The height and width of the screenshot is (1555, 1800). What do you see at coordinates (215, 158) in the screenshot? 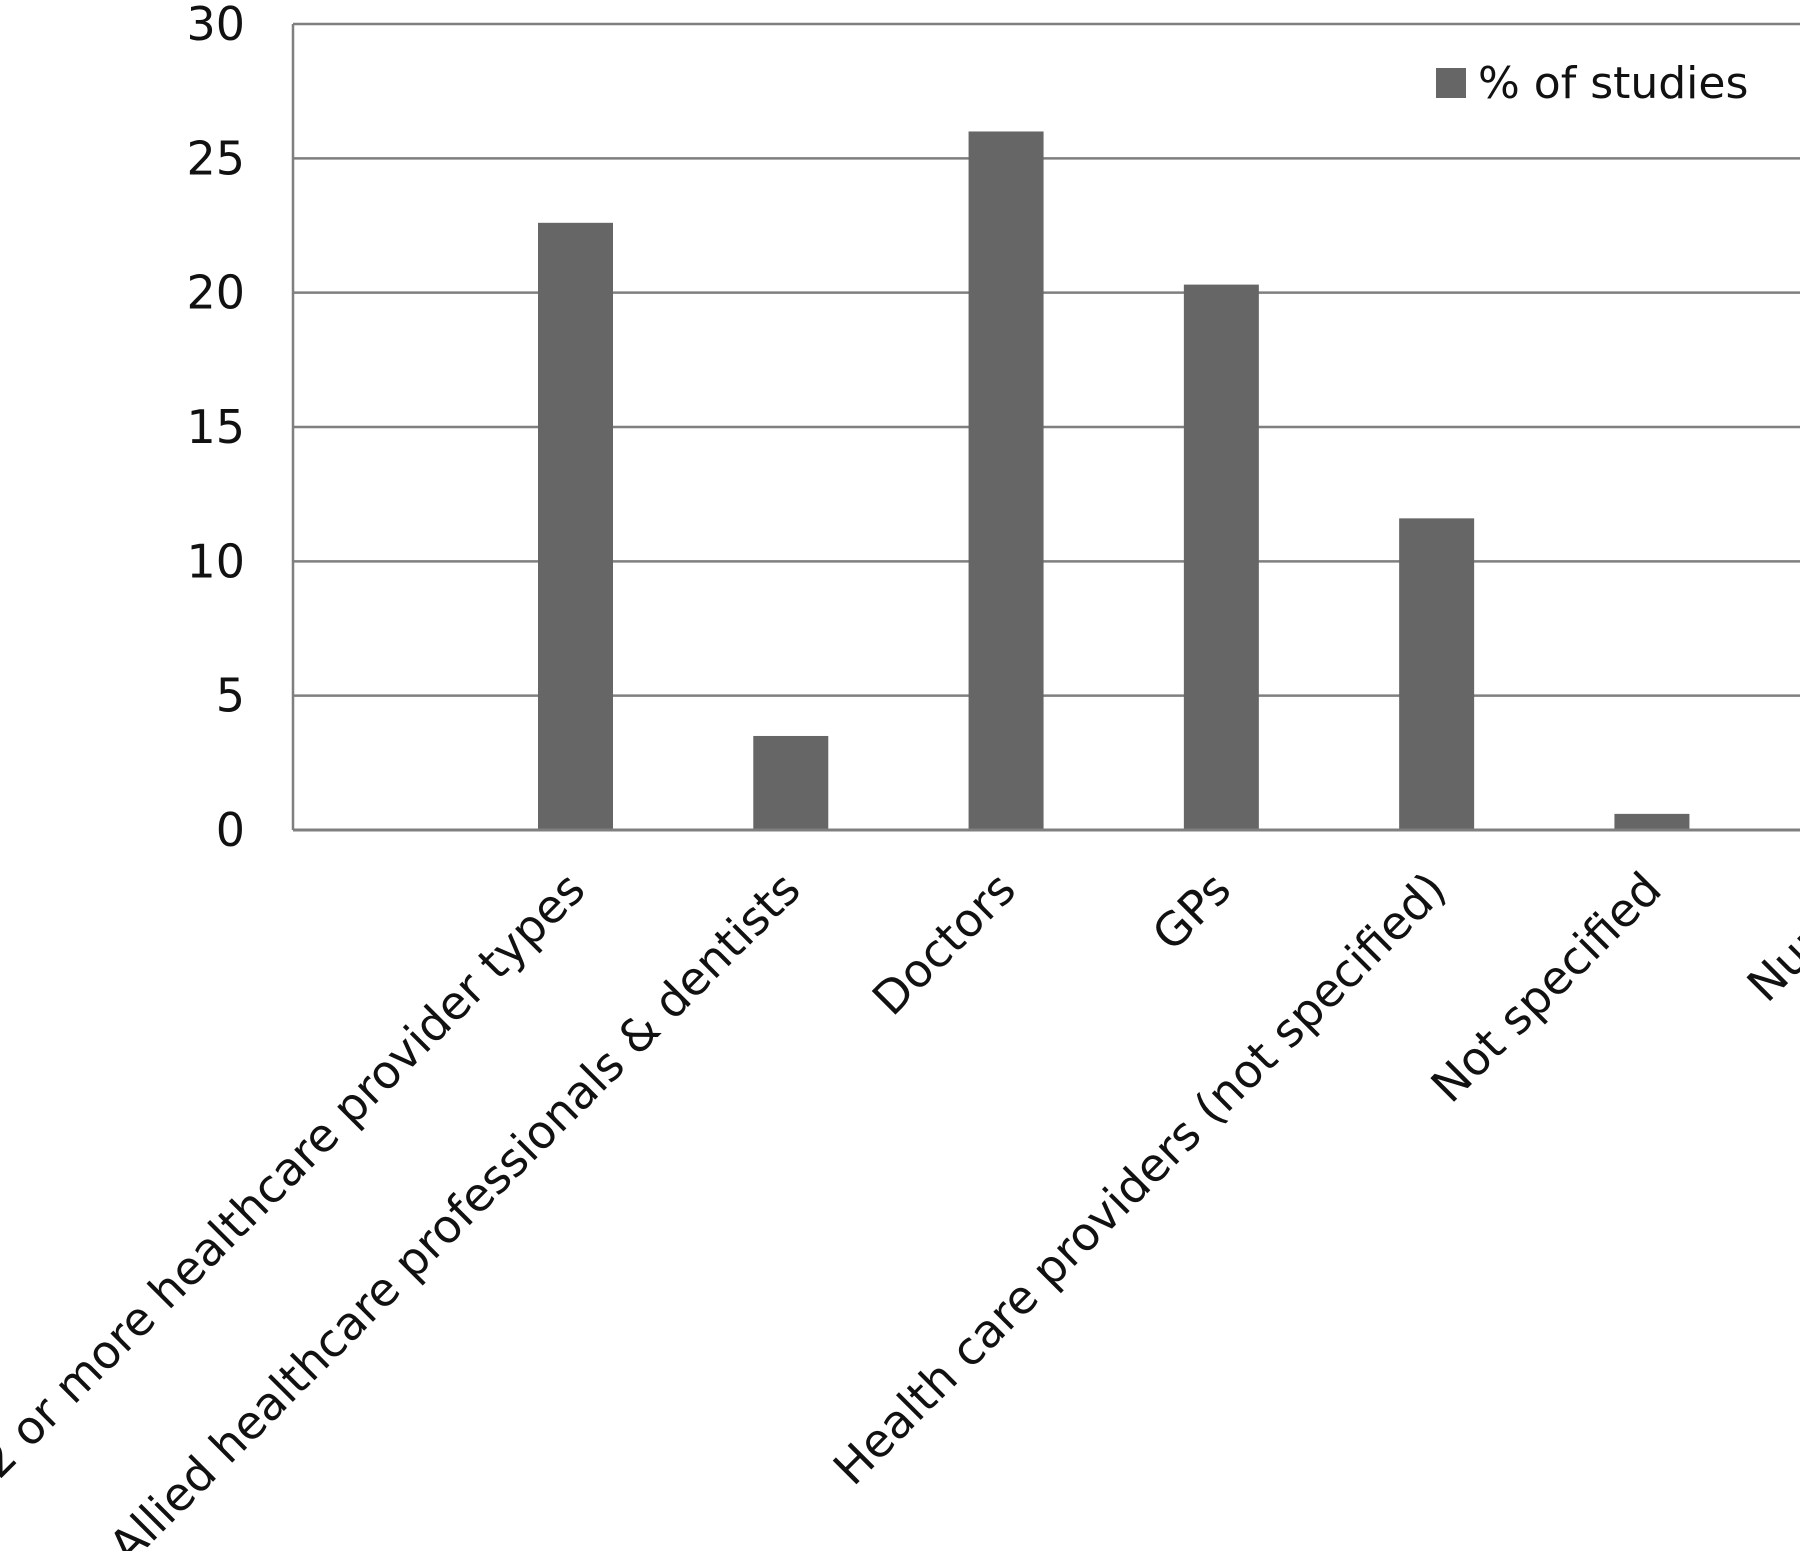
I see `y-tick-label-25: 25` at bounding box center [215, 158].